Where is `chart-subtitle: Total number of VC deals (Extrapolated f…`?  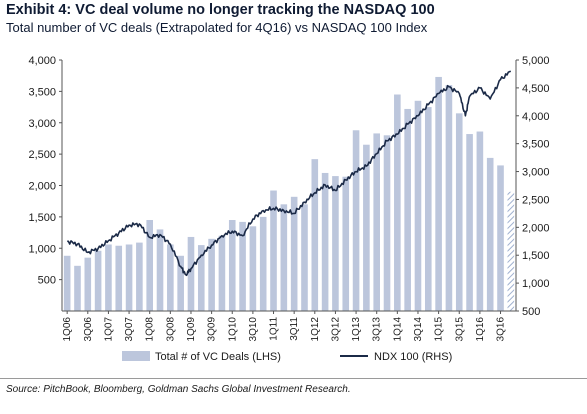 chart-subtitle: Total number of VC deals (Extrapolated f… is located at coordinates (217, 27).